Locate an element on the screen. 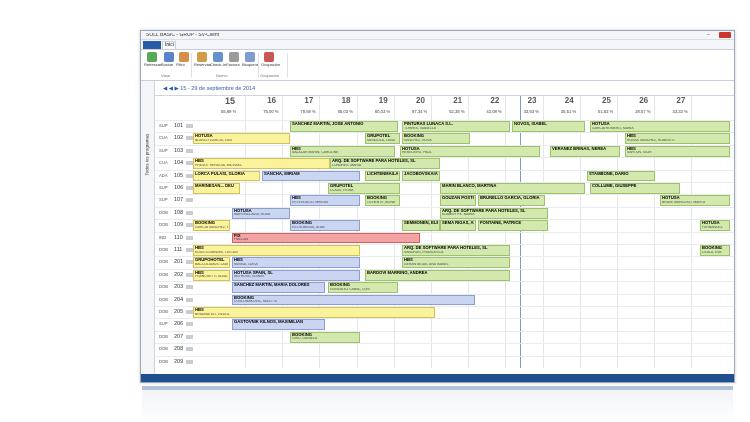 The height and width of the screenshot is (422, 750). booking: LICHTENMAILA, P is located at coordinates (382, 176).